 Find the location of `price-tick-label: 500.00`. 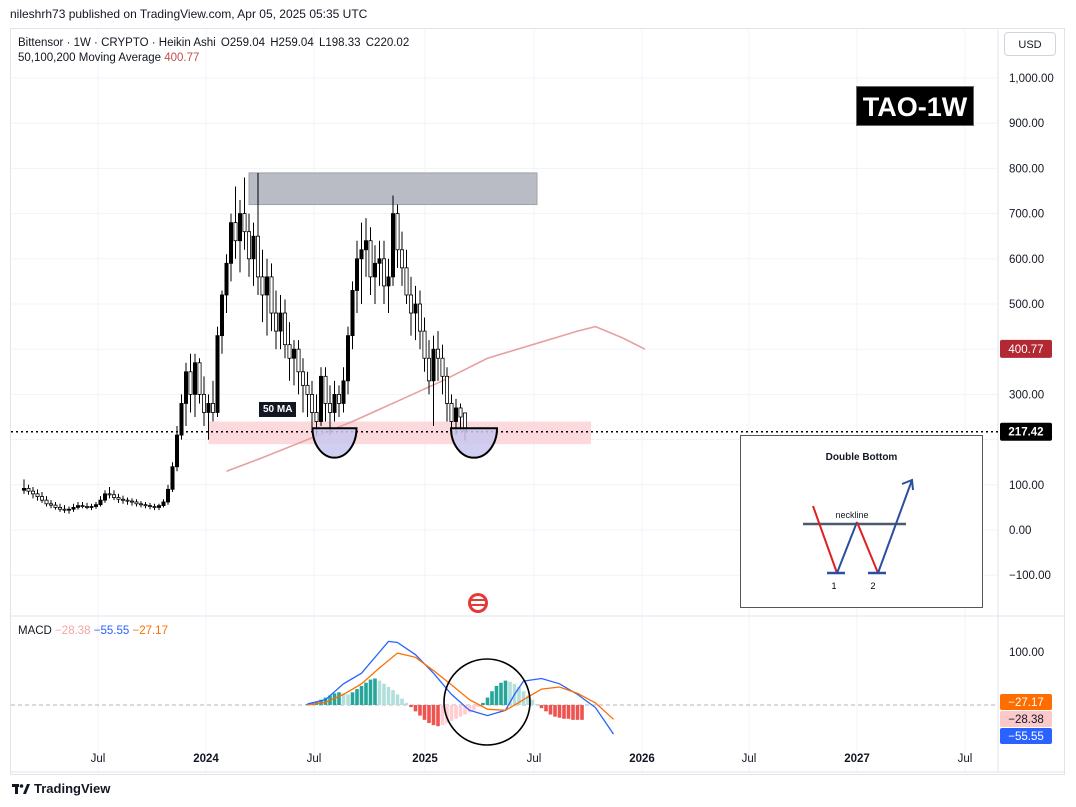

price-tick-label: 500.00 is located at coordinates (1026, 305).